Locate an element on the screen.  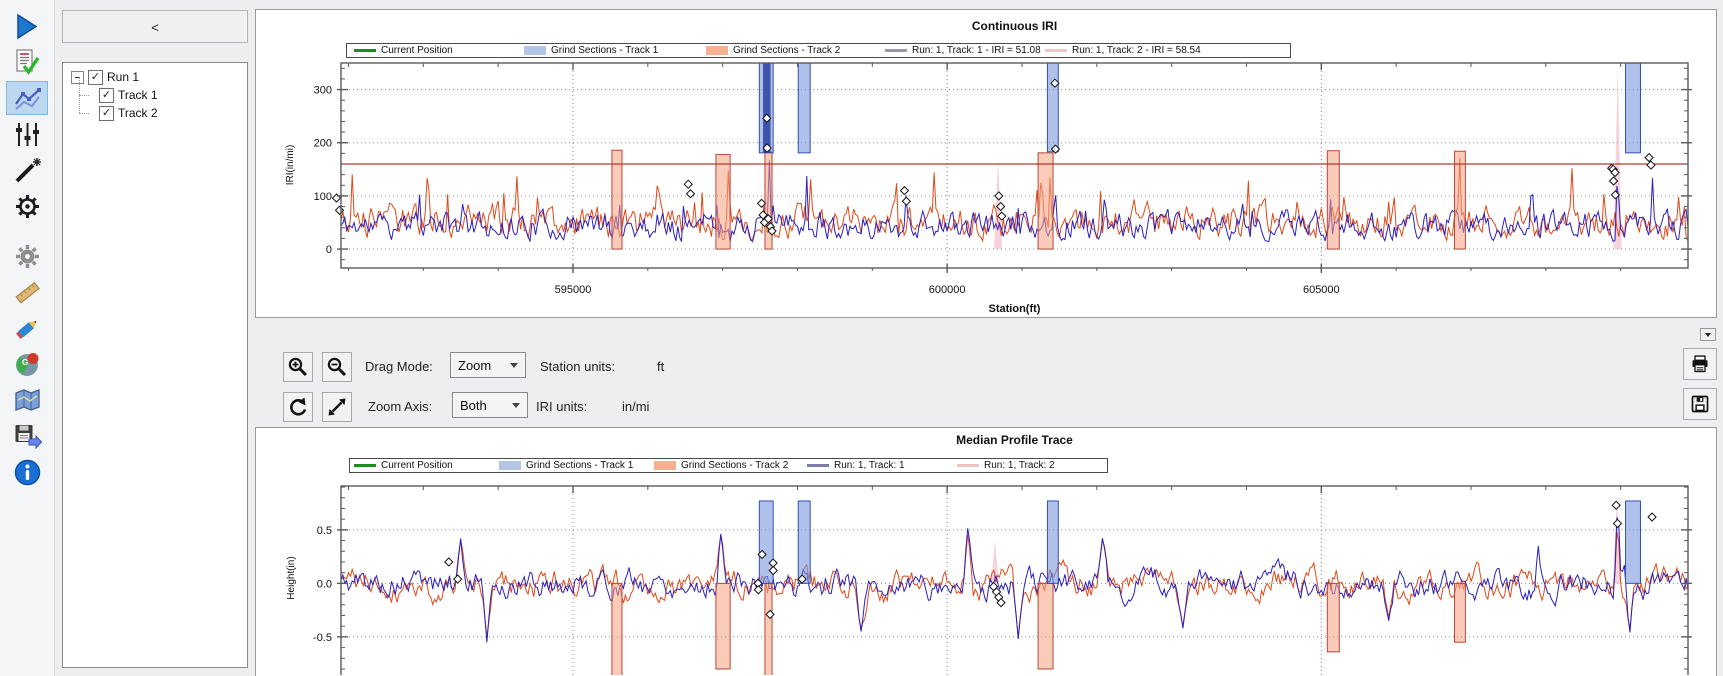
legend-item-current-position: Current Position is located at coordinates (426, 465).